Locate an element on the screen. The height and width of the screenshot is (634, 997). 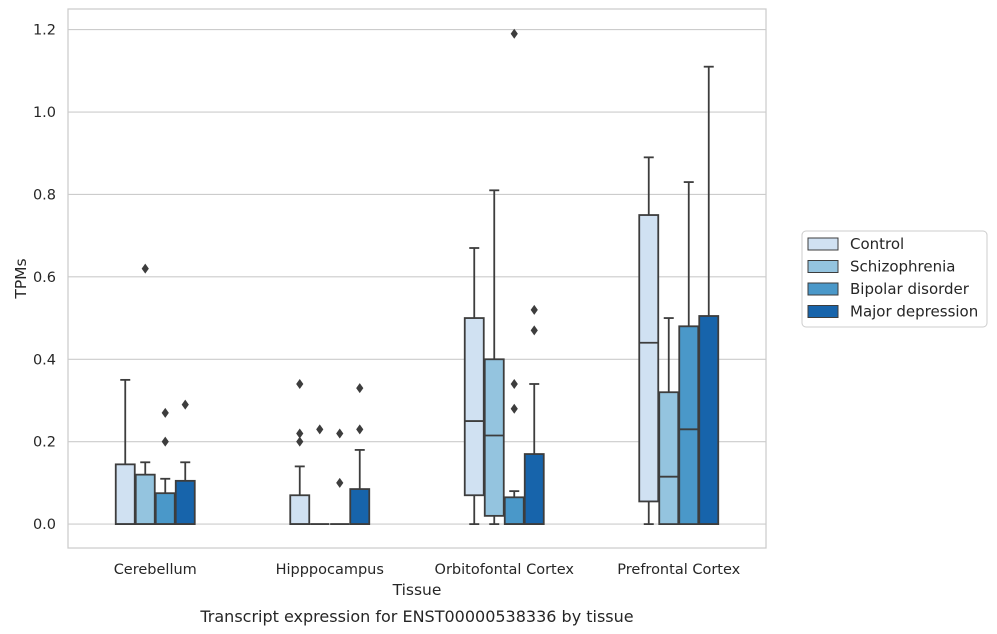
x-axis-label: Tissue is located at coordinates (417, 590).